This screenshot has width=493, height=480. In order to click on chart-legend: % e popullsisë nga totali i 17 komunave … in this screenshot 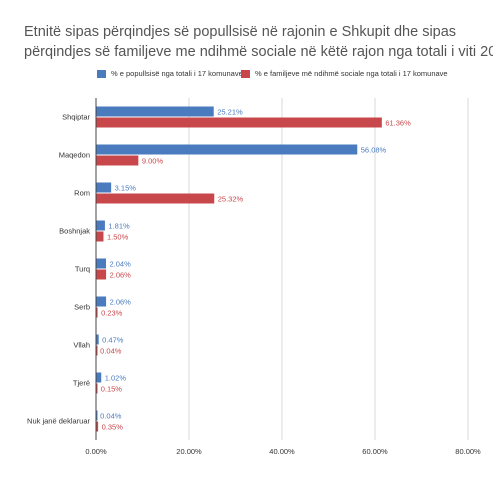, I will do `click(246, 76)`.